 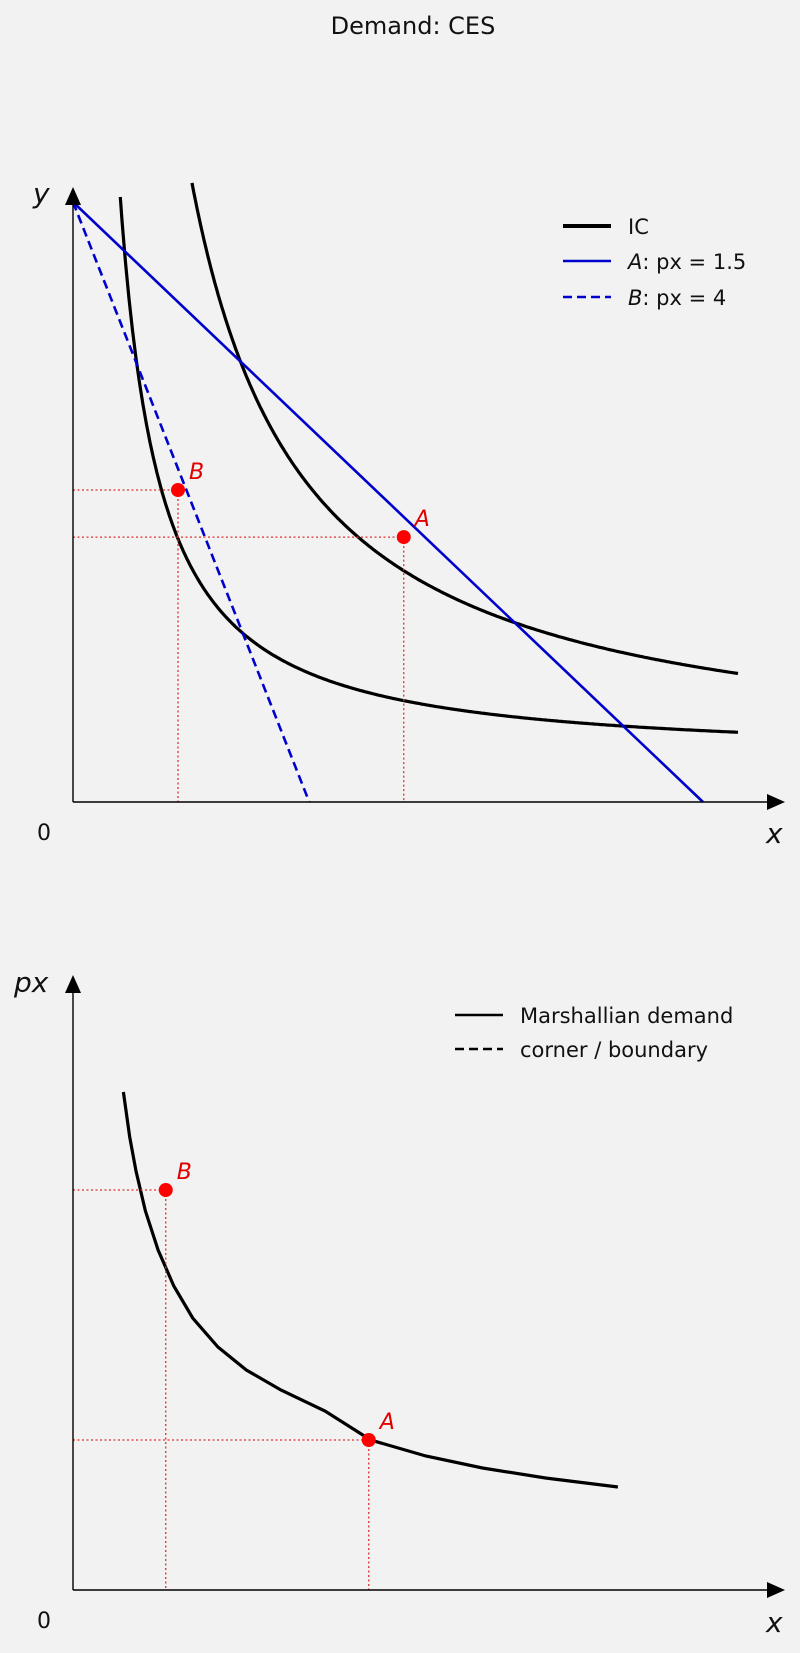 I want to click on p1-legend: IC A: px = 1.5 B: px = 4, so click(x=654, y=262).